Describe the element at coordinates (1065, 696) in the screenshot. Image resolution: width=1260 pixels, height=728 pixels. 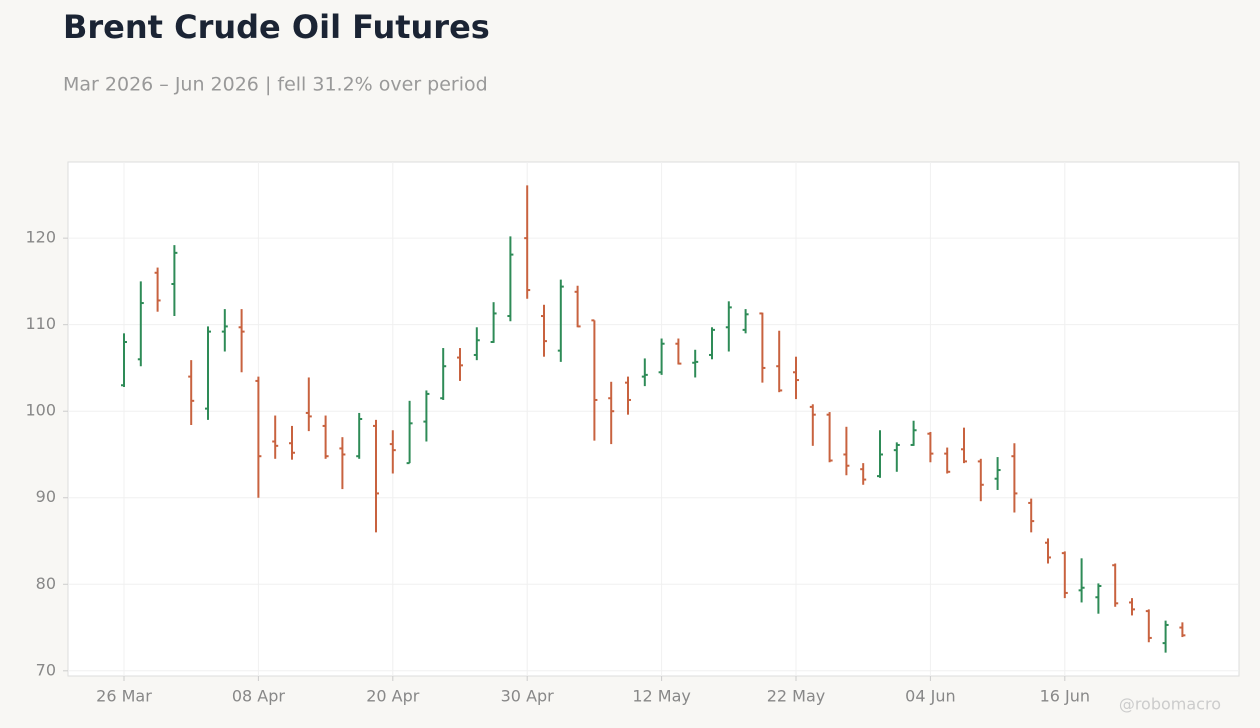
I see `x-tick-label: 16 Jun` at that location.